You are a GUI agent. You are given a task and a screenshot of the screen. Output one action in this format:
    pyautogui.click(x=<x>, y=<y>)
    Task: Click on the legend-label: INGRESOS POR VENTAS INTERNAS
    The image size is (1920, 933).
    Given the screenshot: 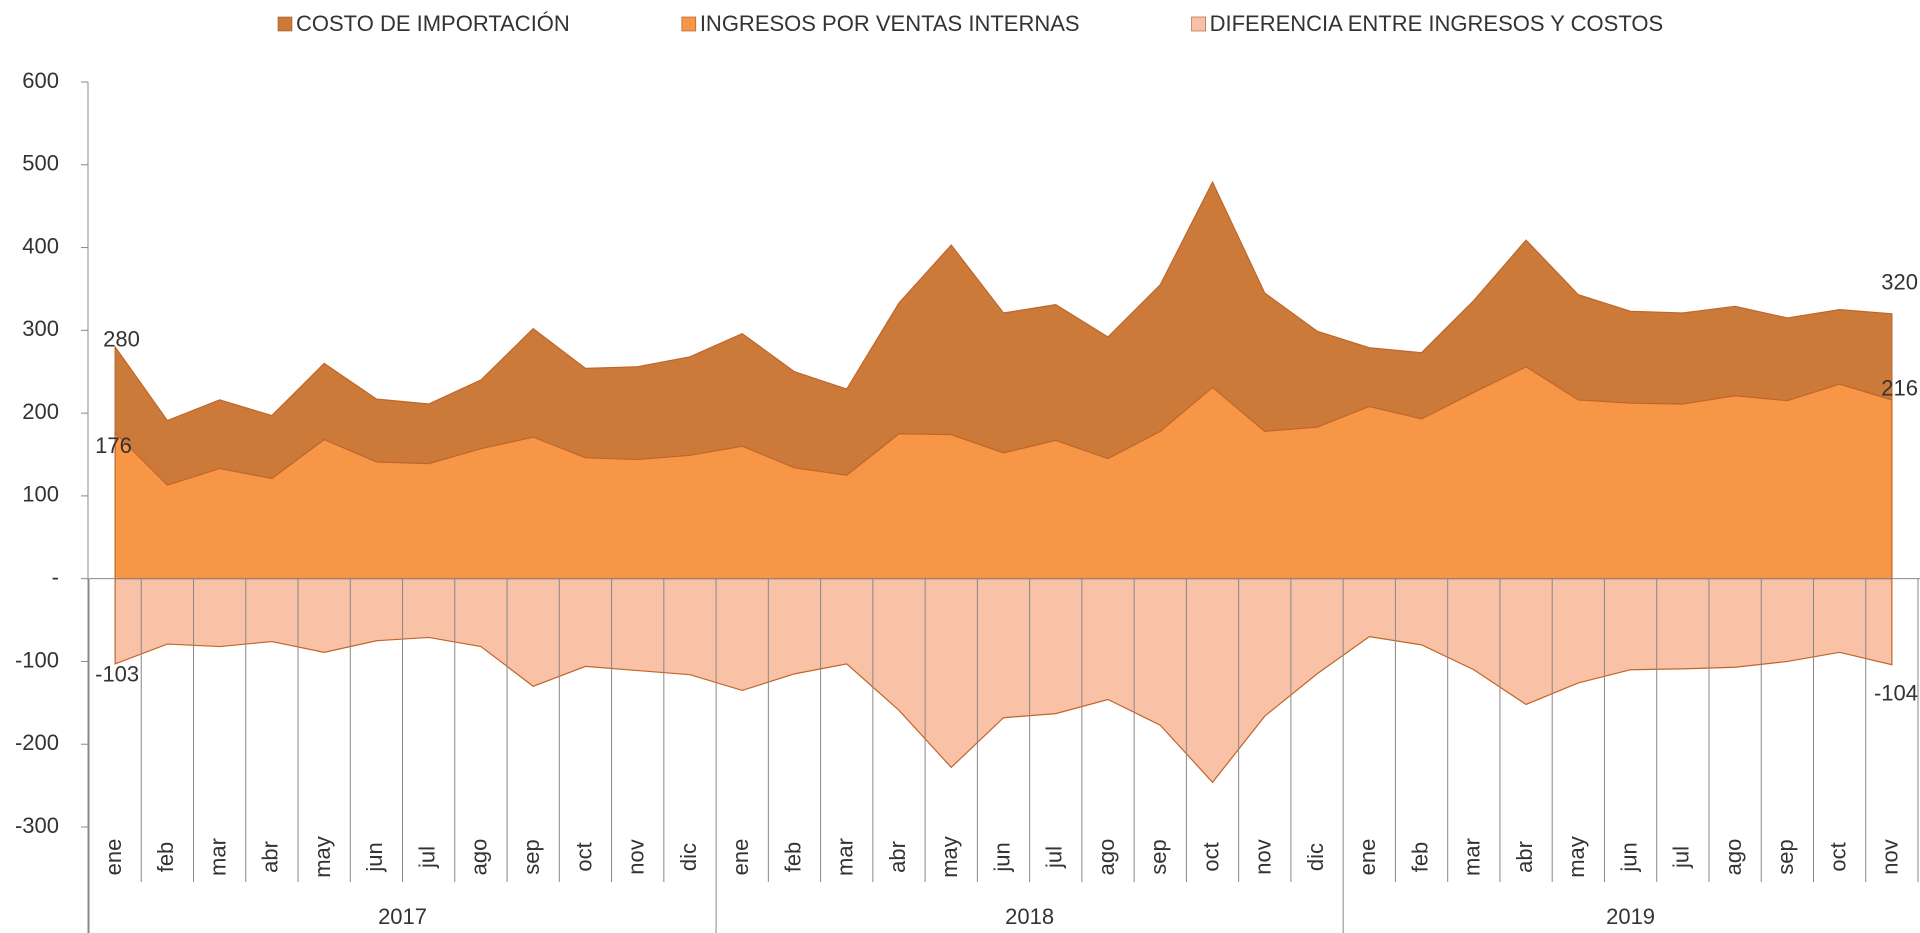 What is the action you would take?
    pyautogui.click(x=890, y=23)
    